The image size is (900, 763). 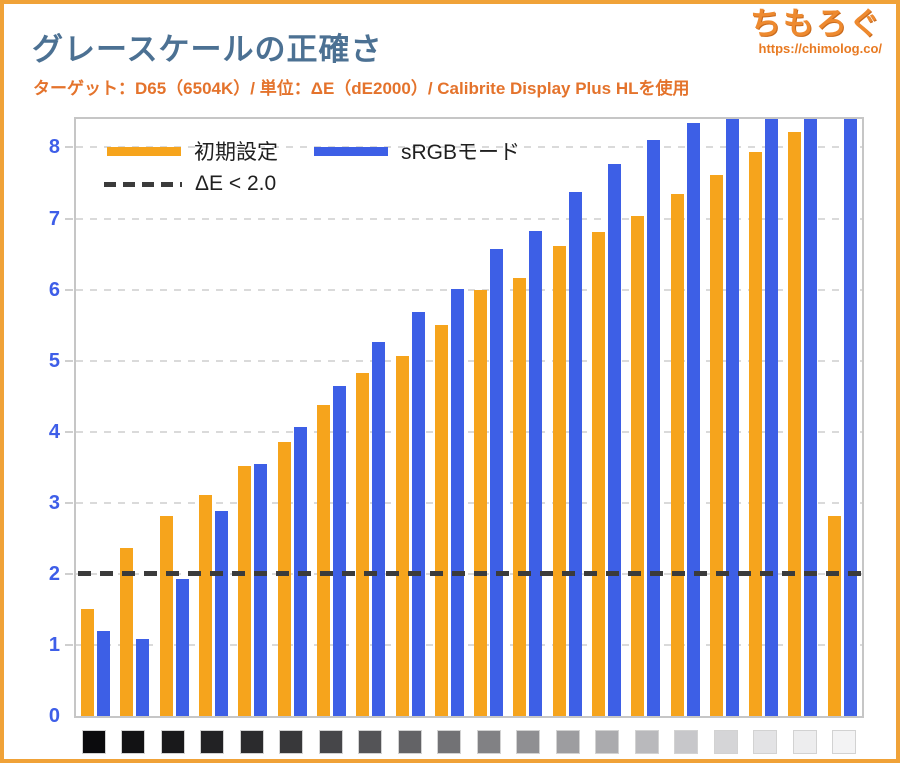 What do you see at coordinates (351, 151) in the screenshot?
I see `legend-swatch-srgb-mode` at bounding box center [351, 151].